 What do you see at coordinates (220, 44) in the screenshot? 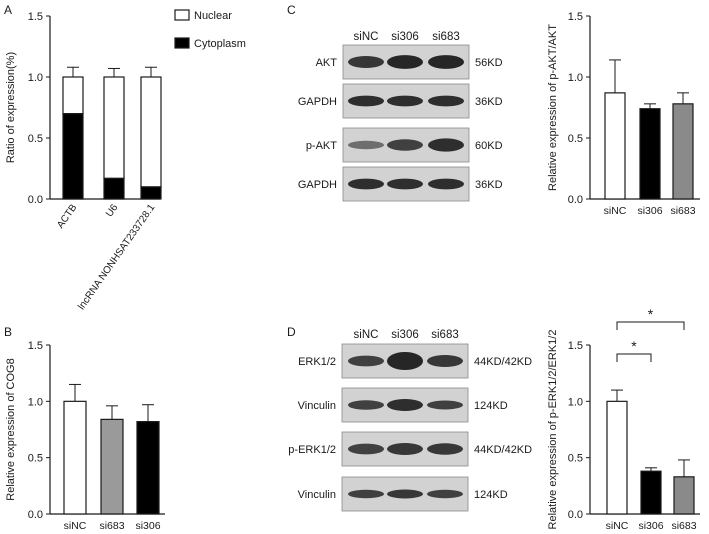
I see `legend-label: Cytoplasm` at bounding box center [220, 44].